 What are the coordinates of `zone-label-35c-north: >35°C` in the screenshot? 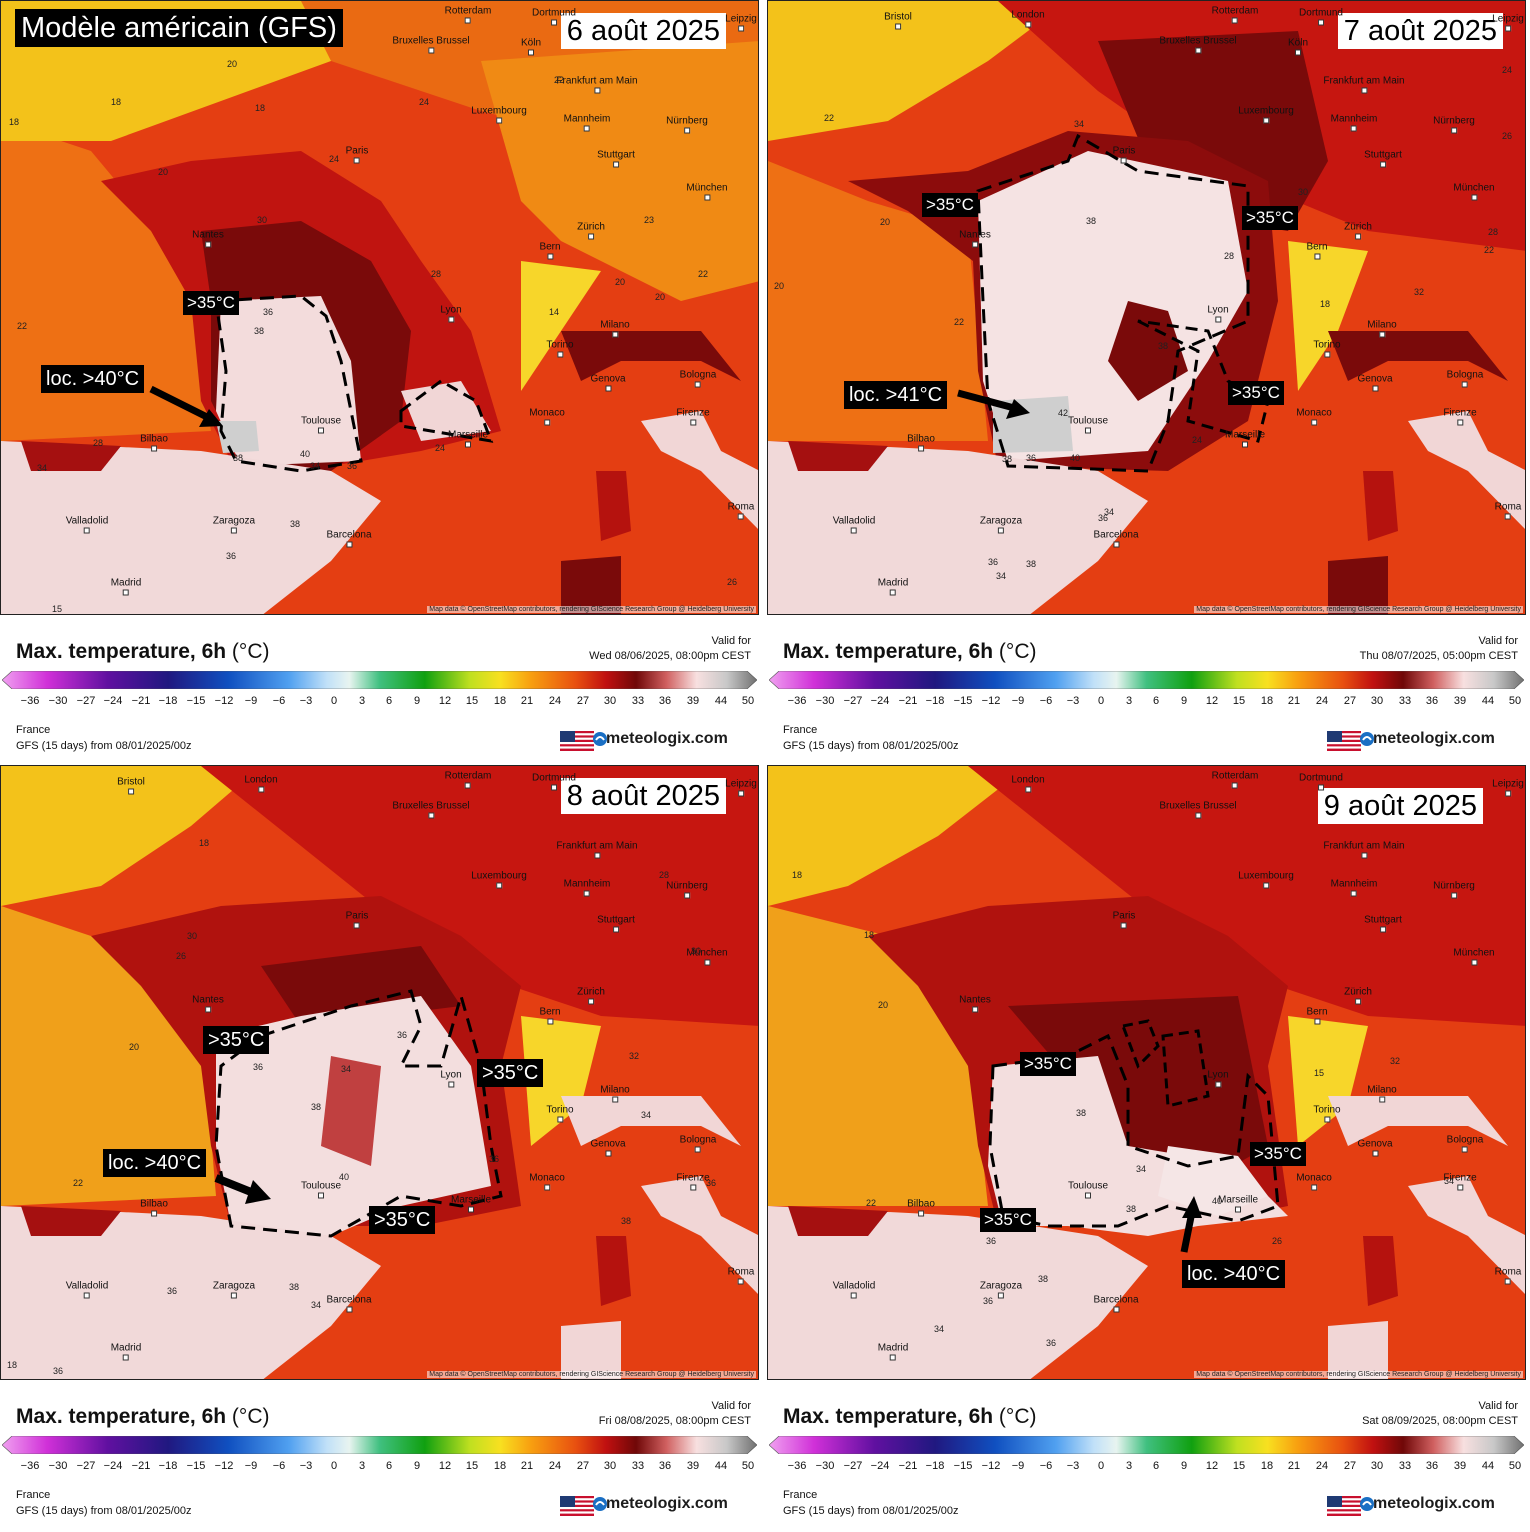 It's located at (236, 1040).